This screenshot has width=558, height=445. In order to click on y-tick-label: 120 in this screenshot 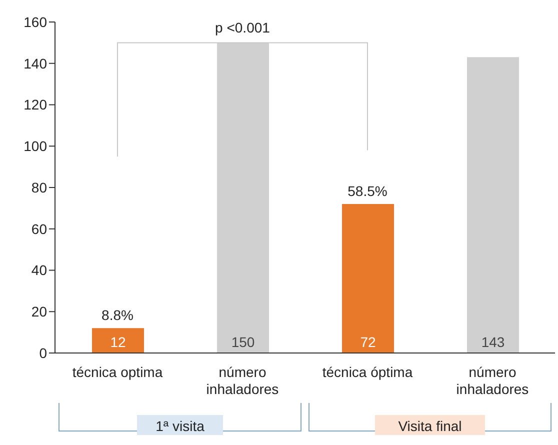, I will do `click(36, 104)`.